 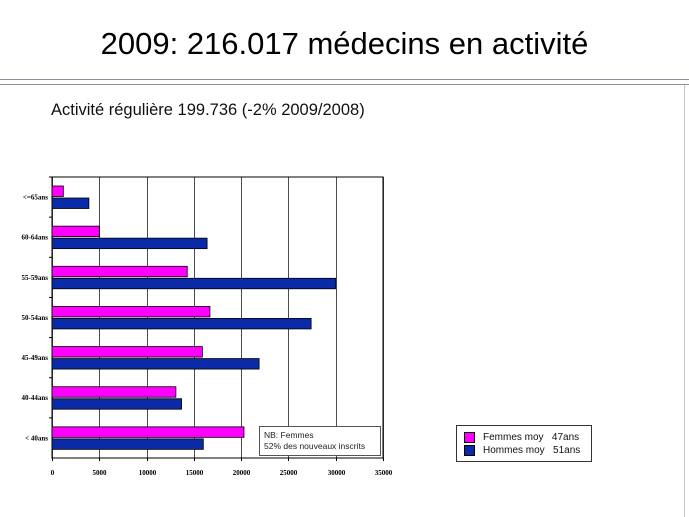 What do you see at coordinates (344, 79) in the screenshot?
I see `title-rule-top` at bounding box center [344, 79].